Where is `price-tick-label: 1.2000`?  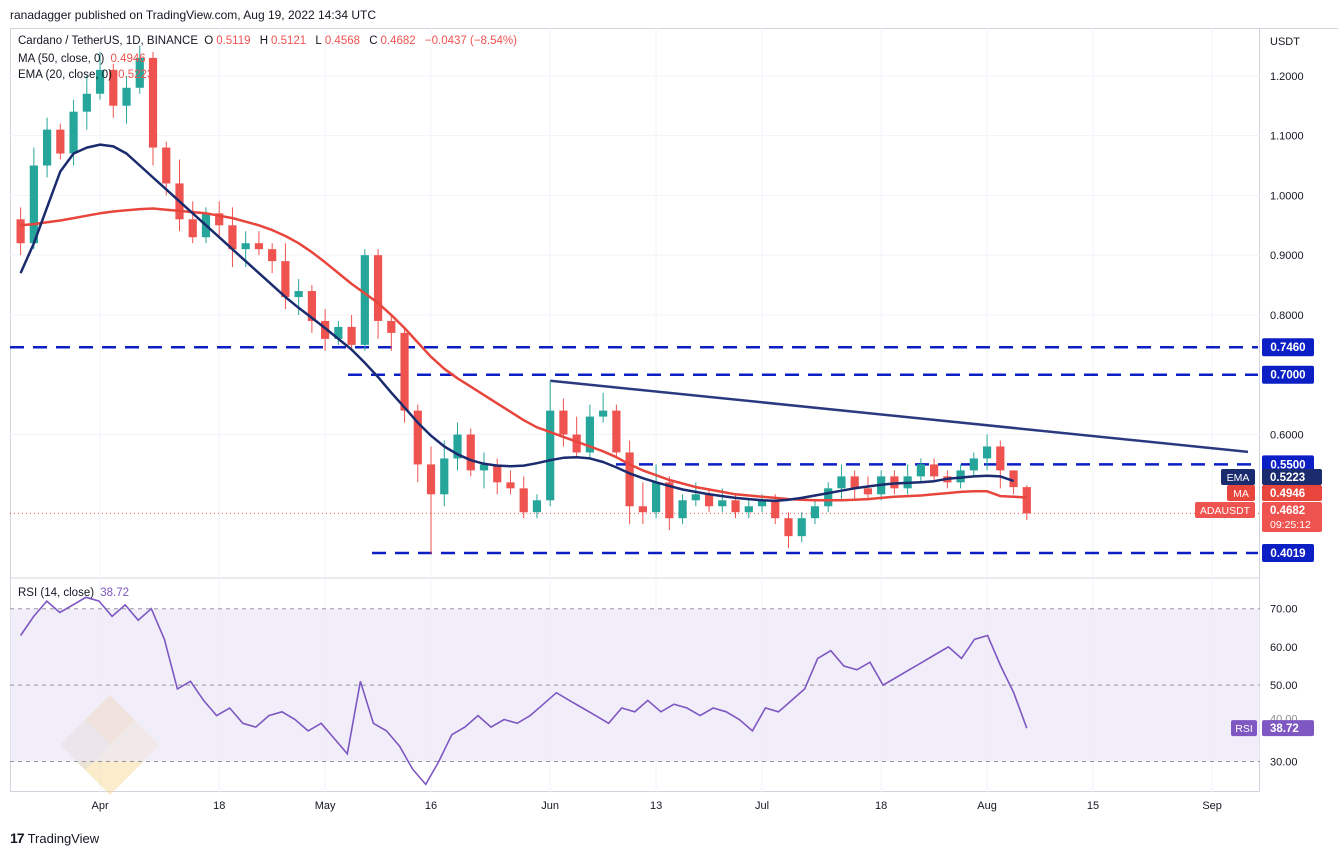 price-tick-label: 1.2000 is located at coordinates (1287, 77).